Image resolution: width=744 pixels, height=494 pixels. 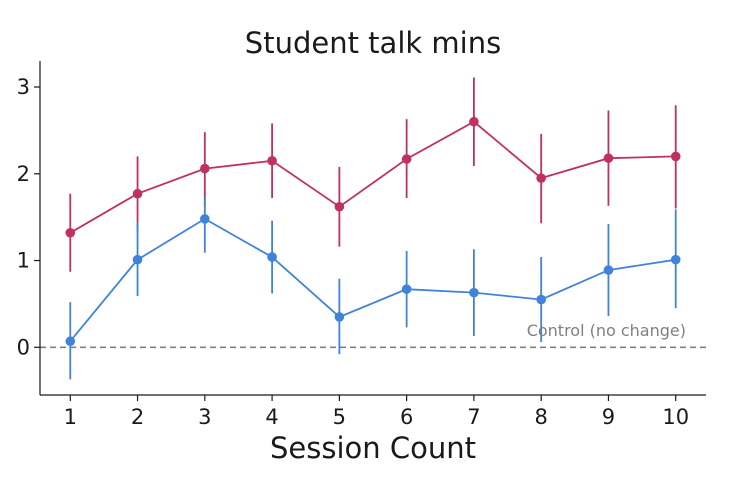 What do you see at coordinates (271, 417) in the screenshot?
I see `x-tick-label: 4` at bounding box center [271, 417].